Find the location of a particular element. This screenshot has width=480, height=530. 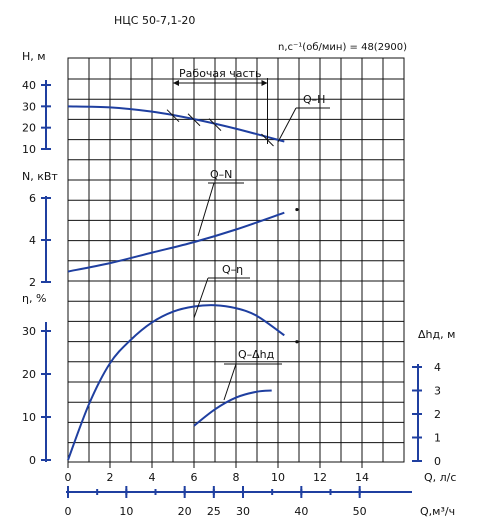

speed-subtitle: n,c⁻¹(об/мин) = 48(2900) is located at coordinates (342, 47).